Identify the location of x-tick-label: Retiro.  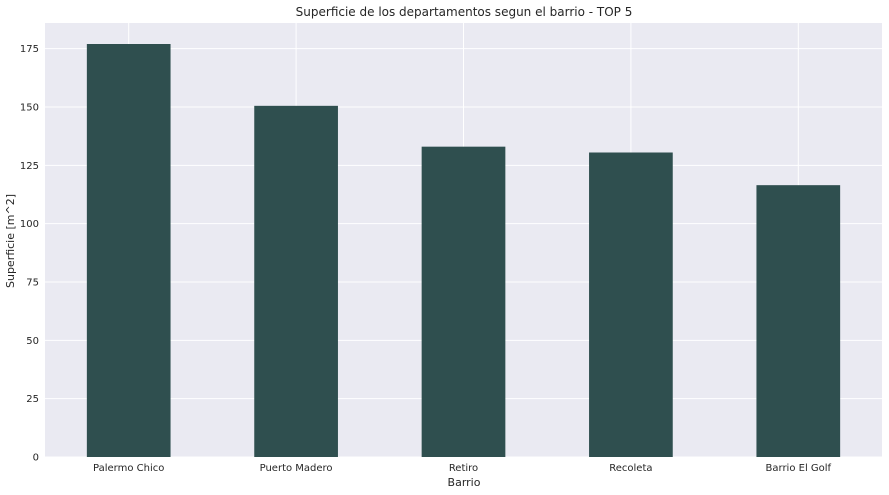
(463, 468).